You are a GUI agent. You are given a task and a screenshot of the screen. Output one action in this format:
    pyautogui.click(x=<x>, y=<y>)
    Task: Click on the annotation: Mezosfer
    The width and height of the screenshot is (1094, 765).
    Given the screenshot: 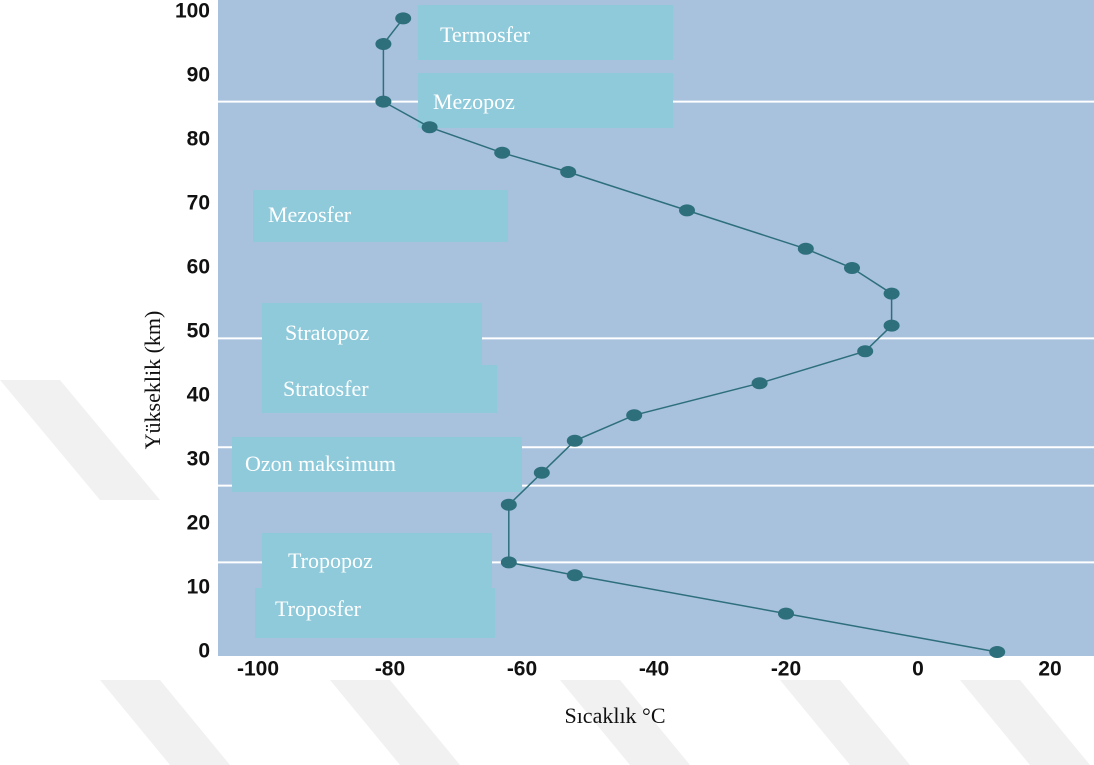 What is the action you would take?
    pyautogui.click(x=310, y=214)
    